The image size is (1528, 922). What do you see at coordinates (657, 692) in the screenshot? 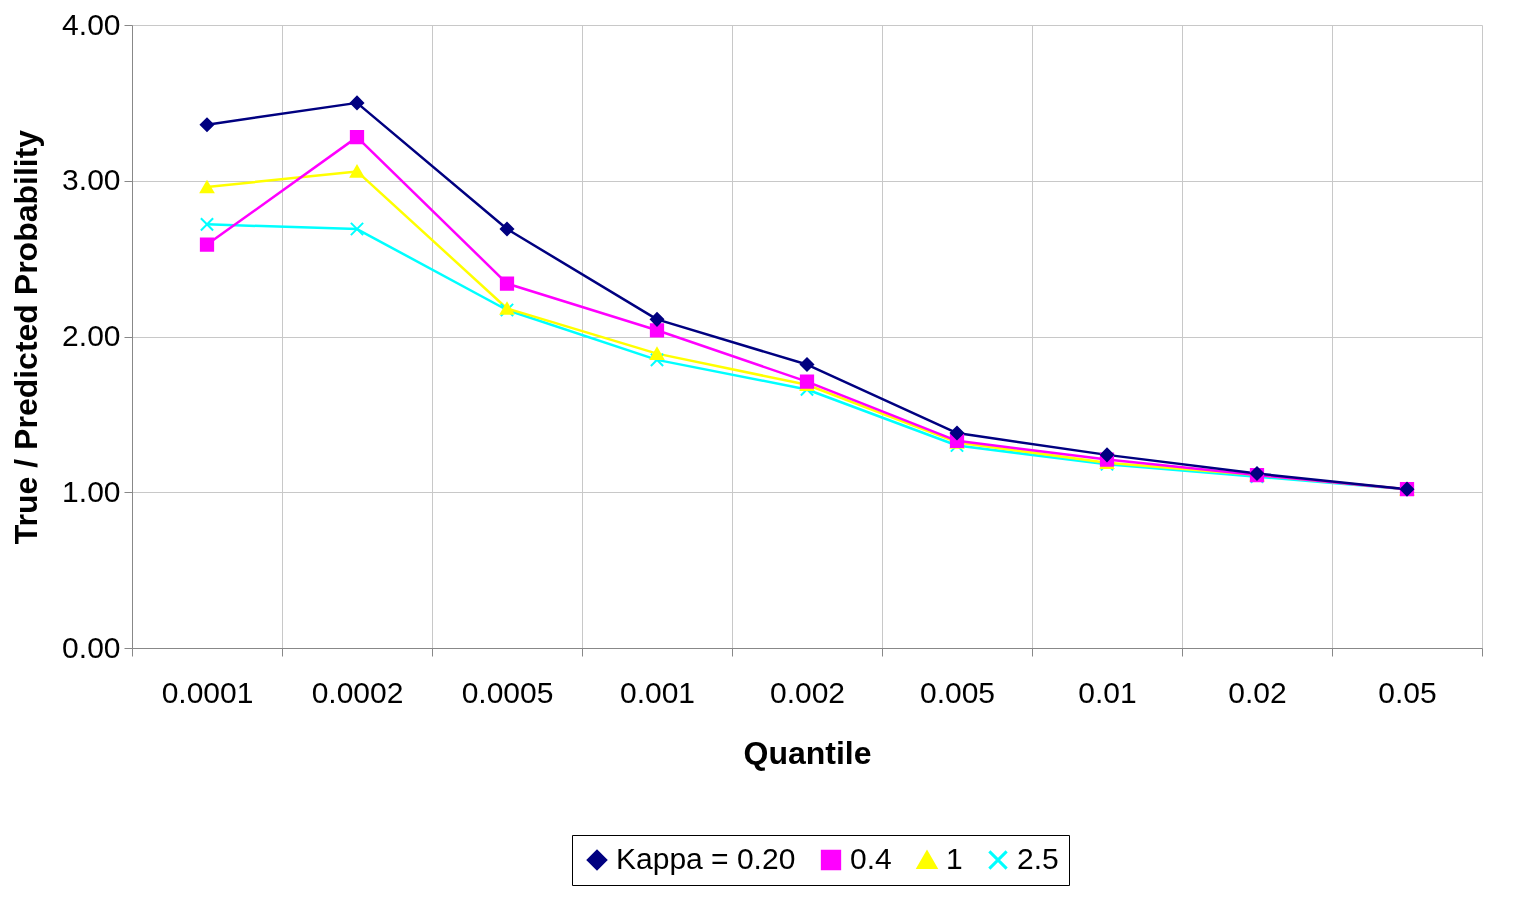
I see `x-tick-label: 0.001` at bounding box center [657, 692].